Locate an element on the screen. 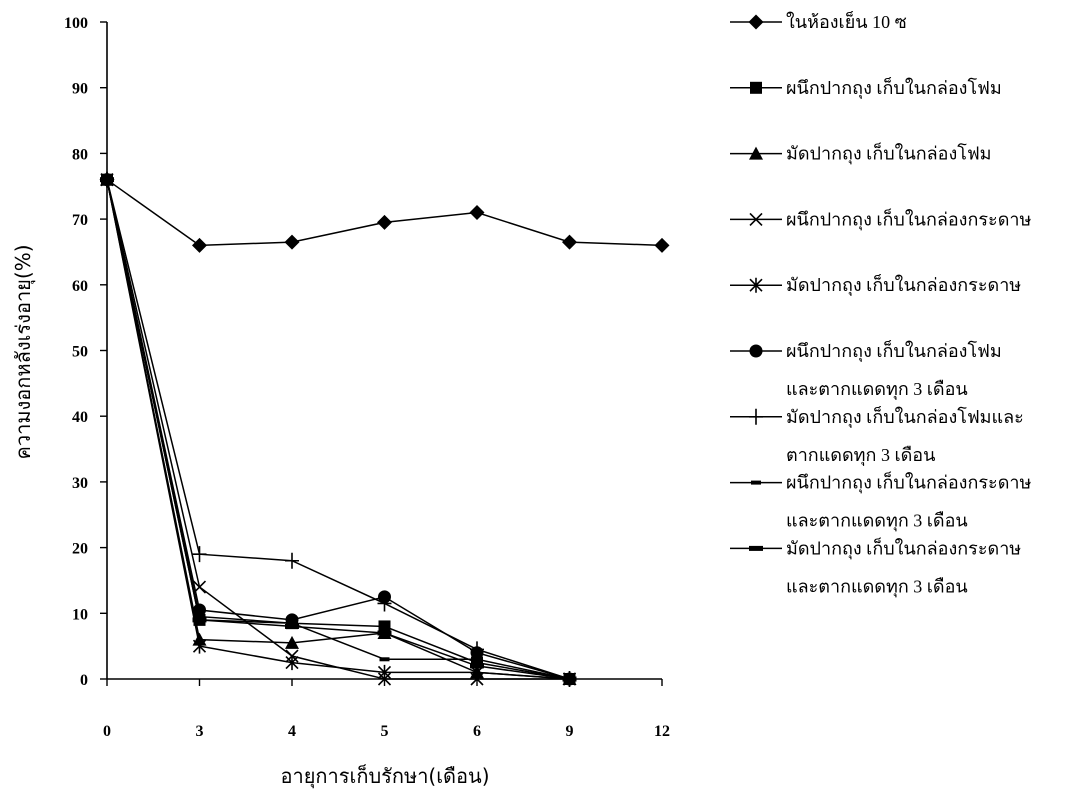 Image resolution: width=1072 pixels, height=800 pixels. legend-item-1: ในห้องเย็น 10 ซ is located at coordinates (818, 21).